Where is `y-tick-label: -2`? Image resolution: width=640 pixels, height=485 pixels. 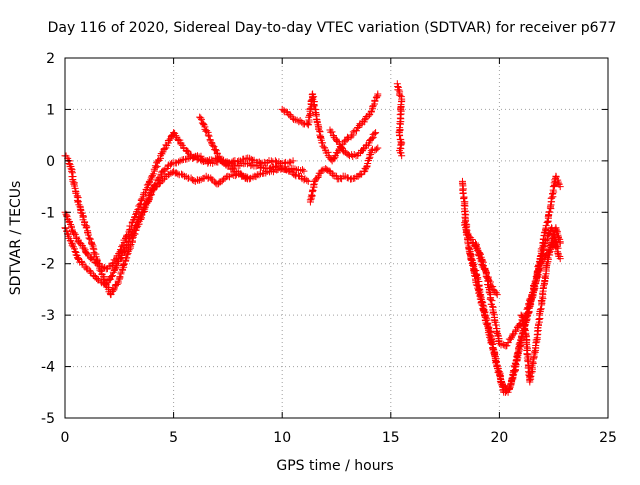
y-tick-label: -2 is located at coordinates (48, 265).